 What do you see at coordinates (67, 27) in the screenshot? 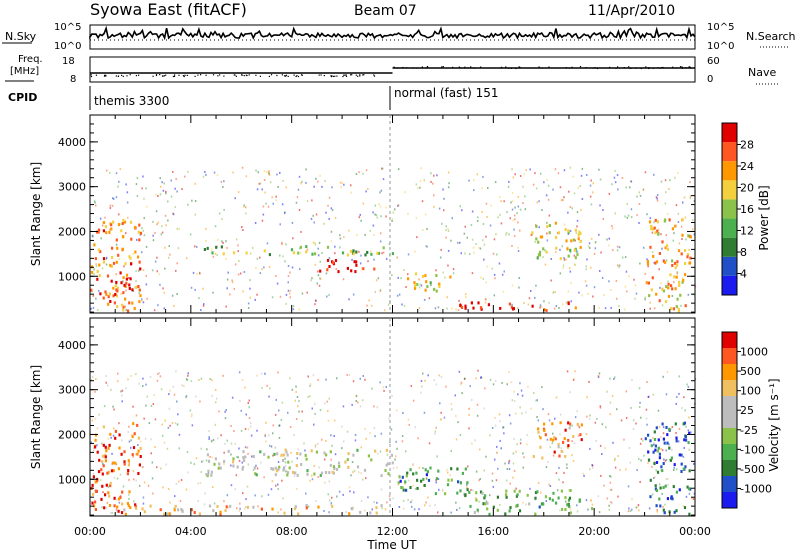
I see `nsky-tick-top: 10^5` at bounding box center [67, 27].